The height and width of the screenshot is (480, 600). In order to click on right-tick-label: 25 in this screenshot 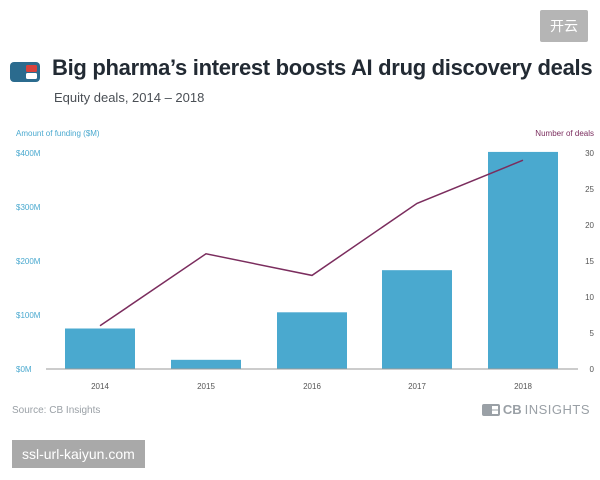, I will do `click(589, 189)`.